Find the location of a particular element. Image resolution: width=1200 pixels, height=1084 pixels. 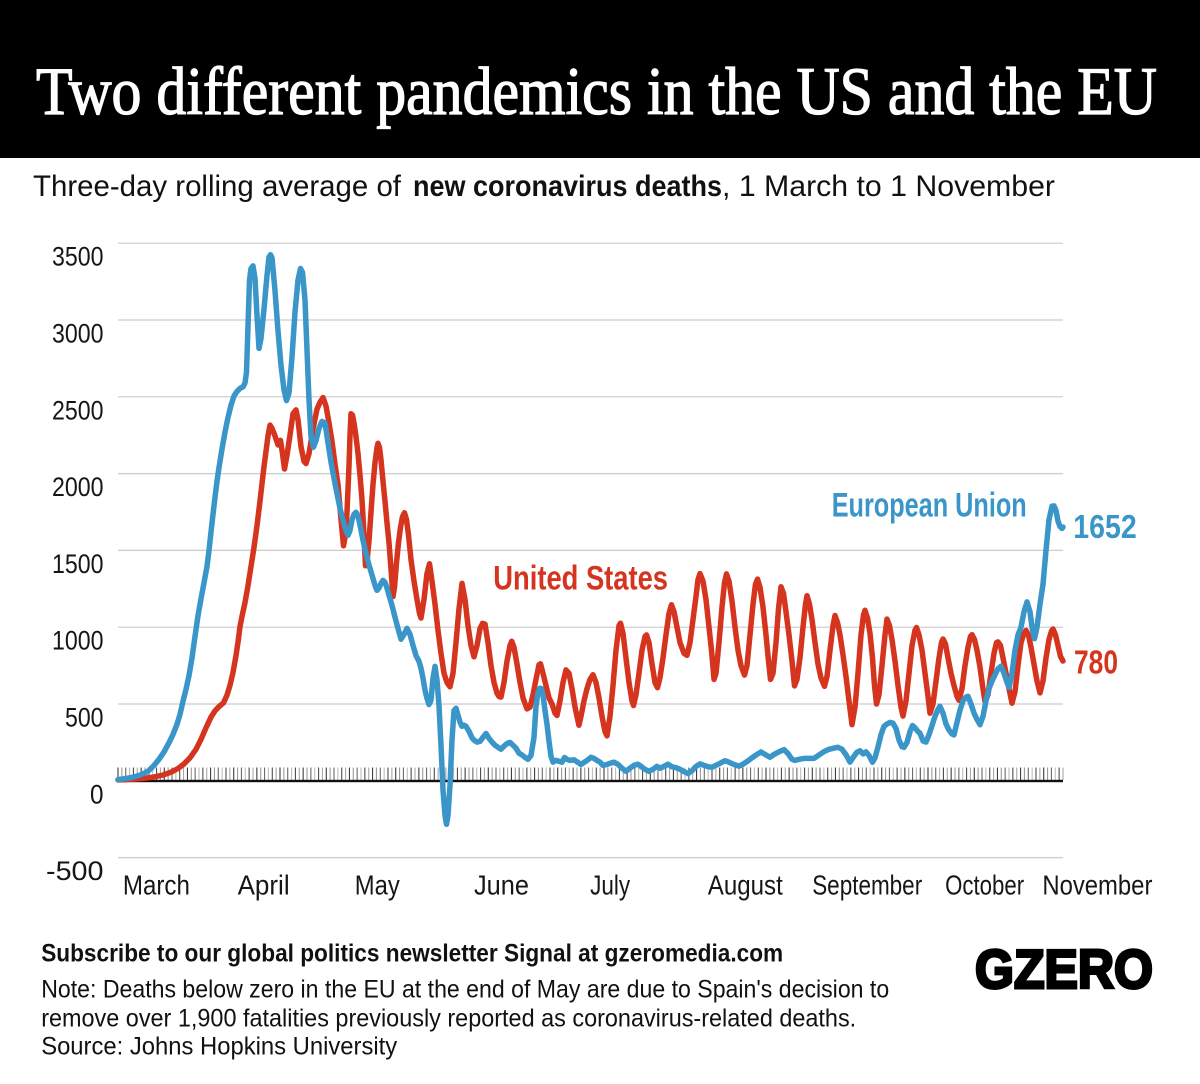

svg-text: May is located at coordinates (377, 885).